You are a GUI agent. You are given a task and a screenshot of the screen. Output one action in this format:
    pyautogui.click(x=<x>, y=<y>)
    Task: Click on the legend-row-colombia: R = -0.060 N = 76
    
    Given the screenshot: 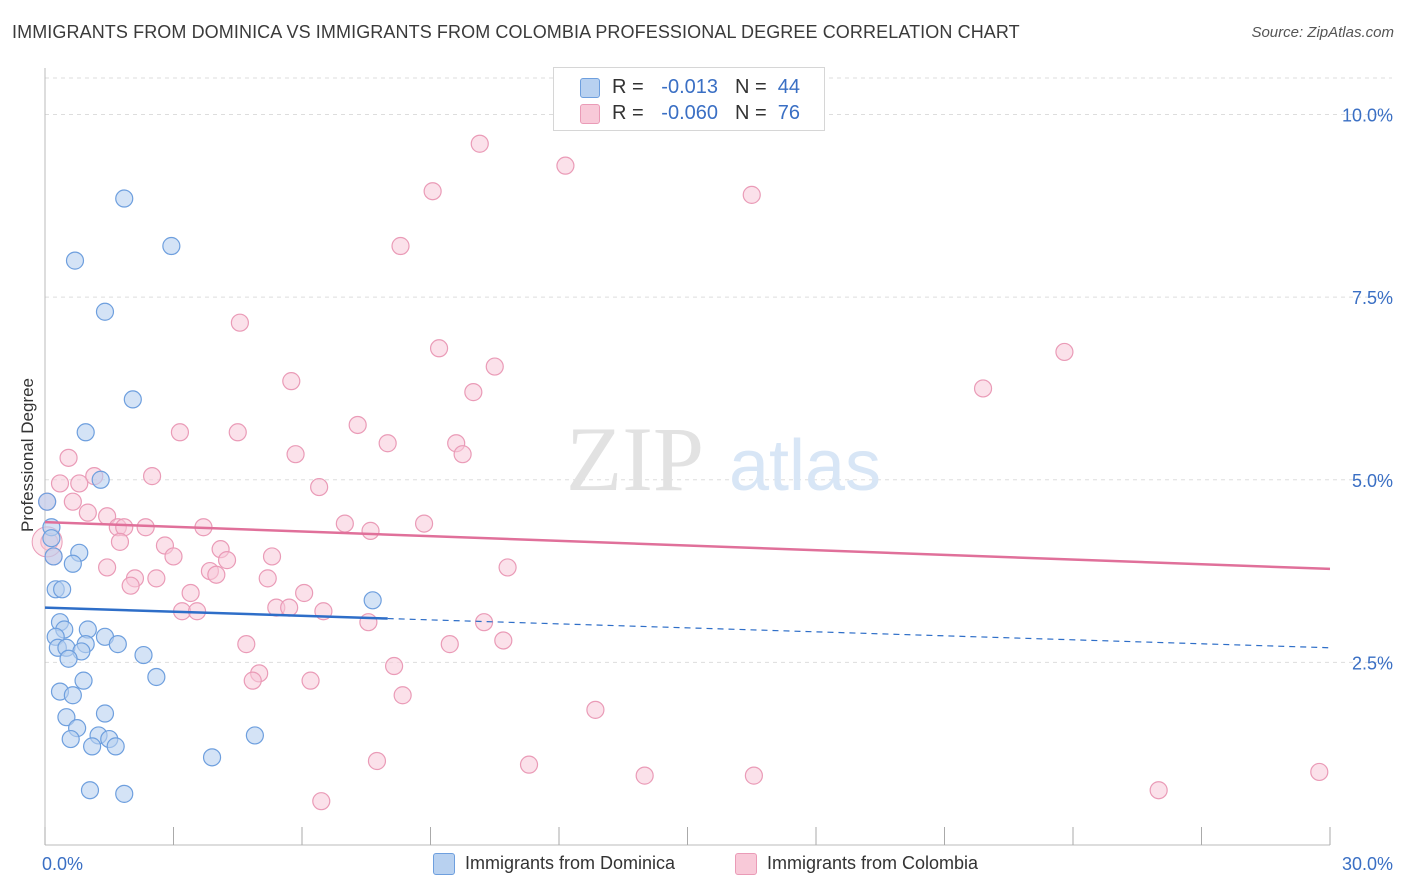 What is the action you would take?
    pyautogui.click(x=689, y=114)
    